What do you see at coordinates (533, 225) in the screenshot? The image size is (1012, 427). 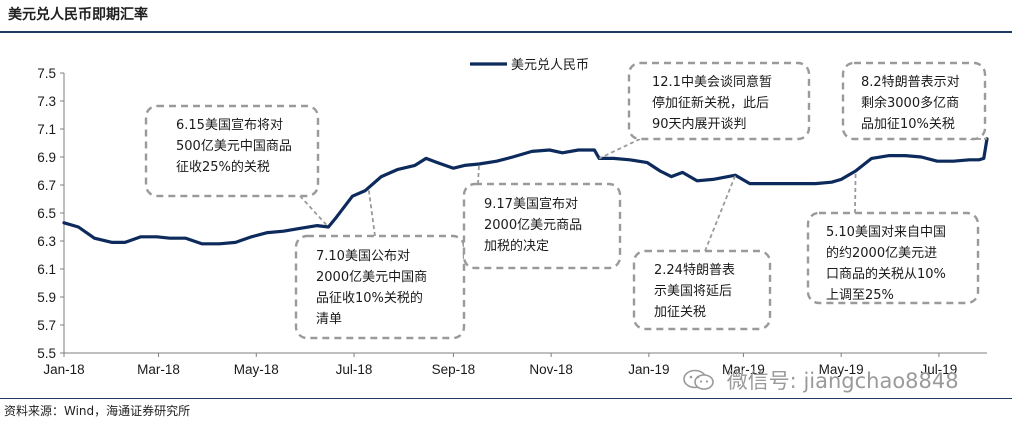 I see `annotation-text-line: 2000亿美元商品` at bounding box center [533, 225].